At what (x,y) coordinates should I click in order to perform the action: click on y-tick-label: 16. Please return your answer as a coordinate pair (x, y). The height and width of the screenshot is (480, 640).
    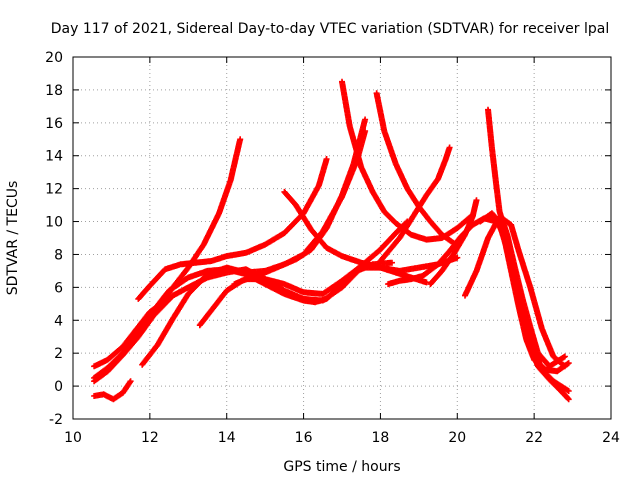
    Looking at the image, I should click on (54, 124).